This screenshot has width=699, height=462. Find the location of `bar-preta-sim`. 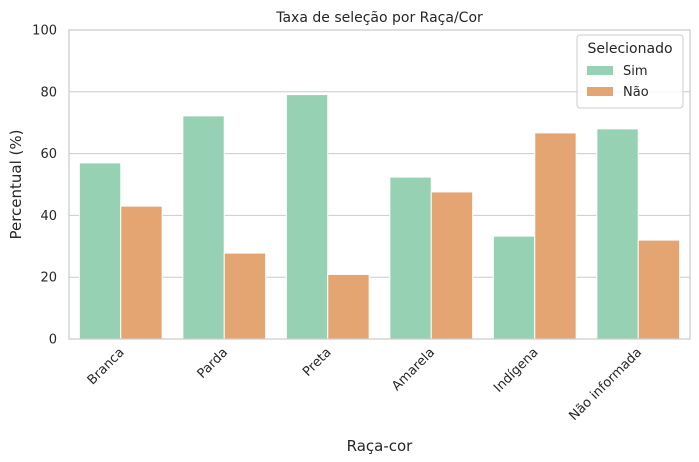

bar-preta-sim is located at coordinates (307, 217).